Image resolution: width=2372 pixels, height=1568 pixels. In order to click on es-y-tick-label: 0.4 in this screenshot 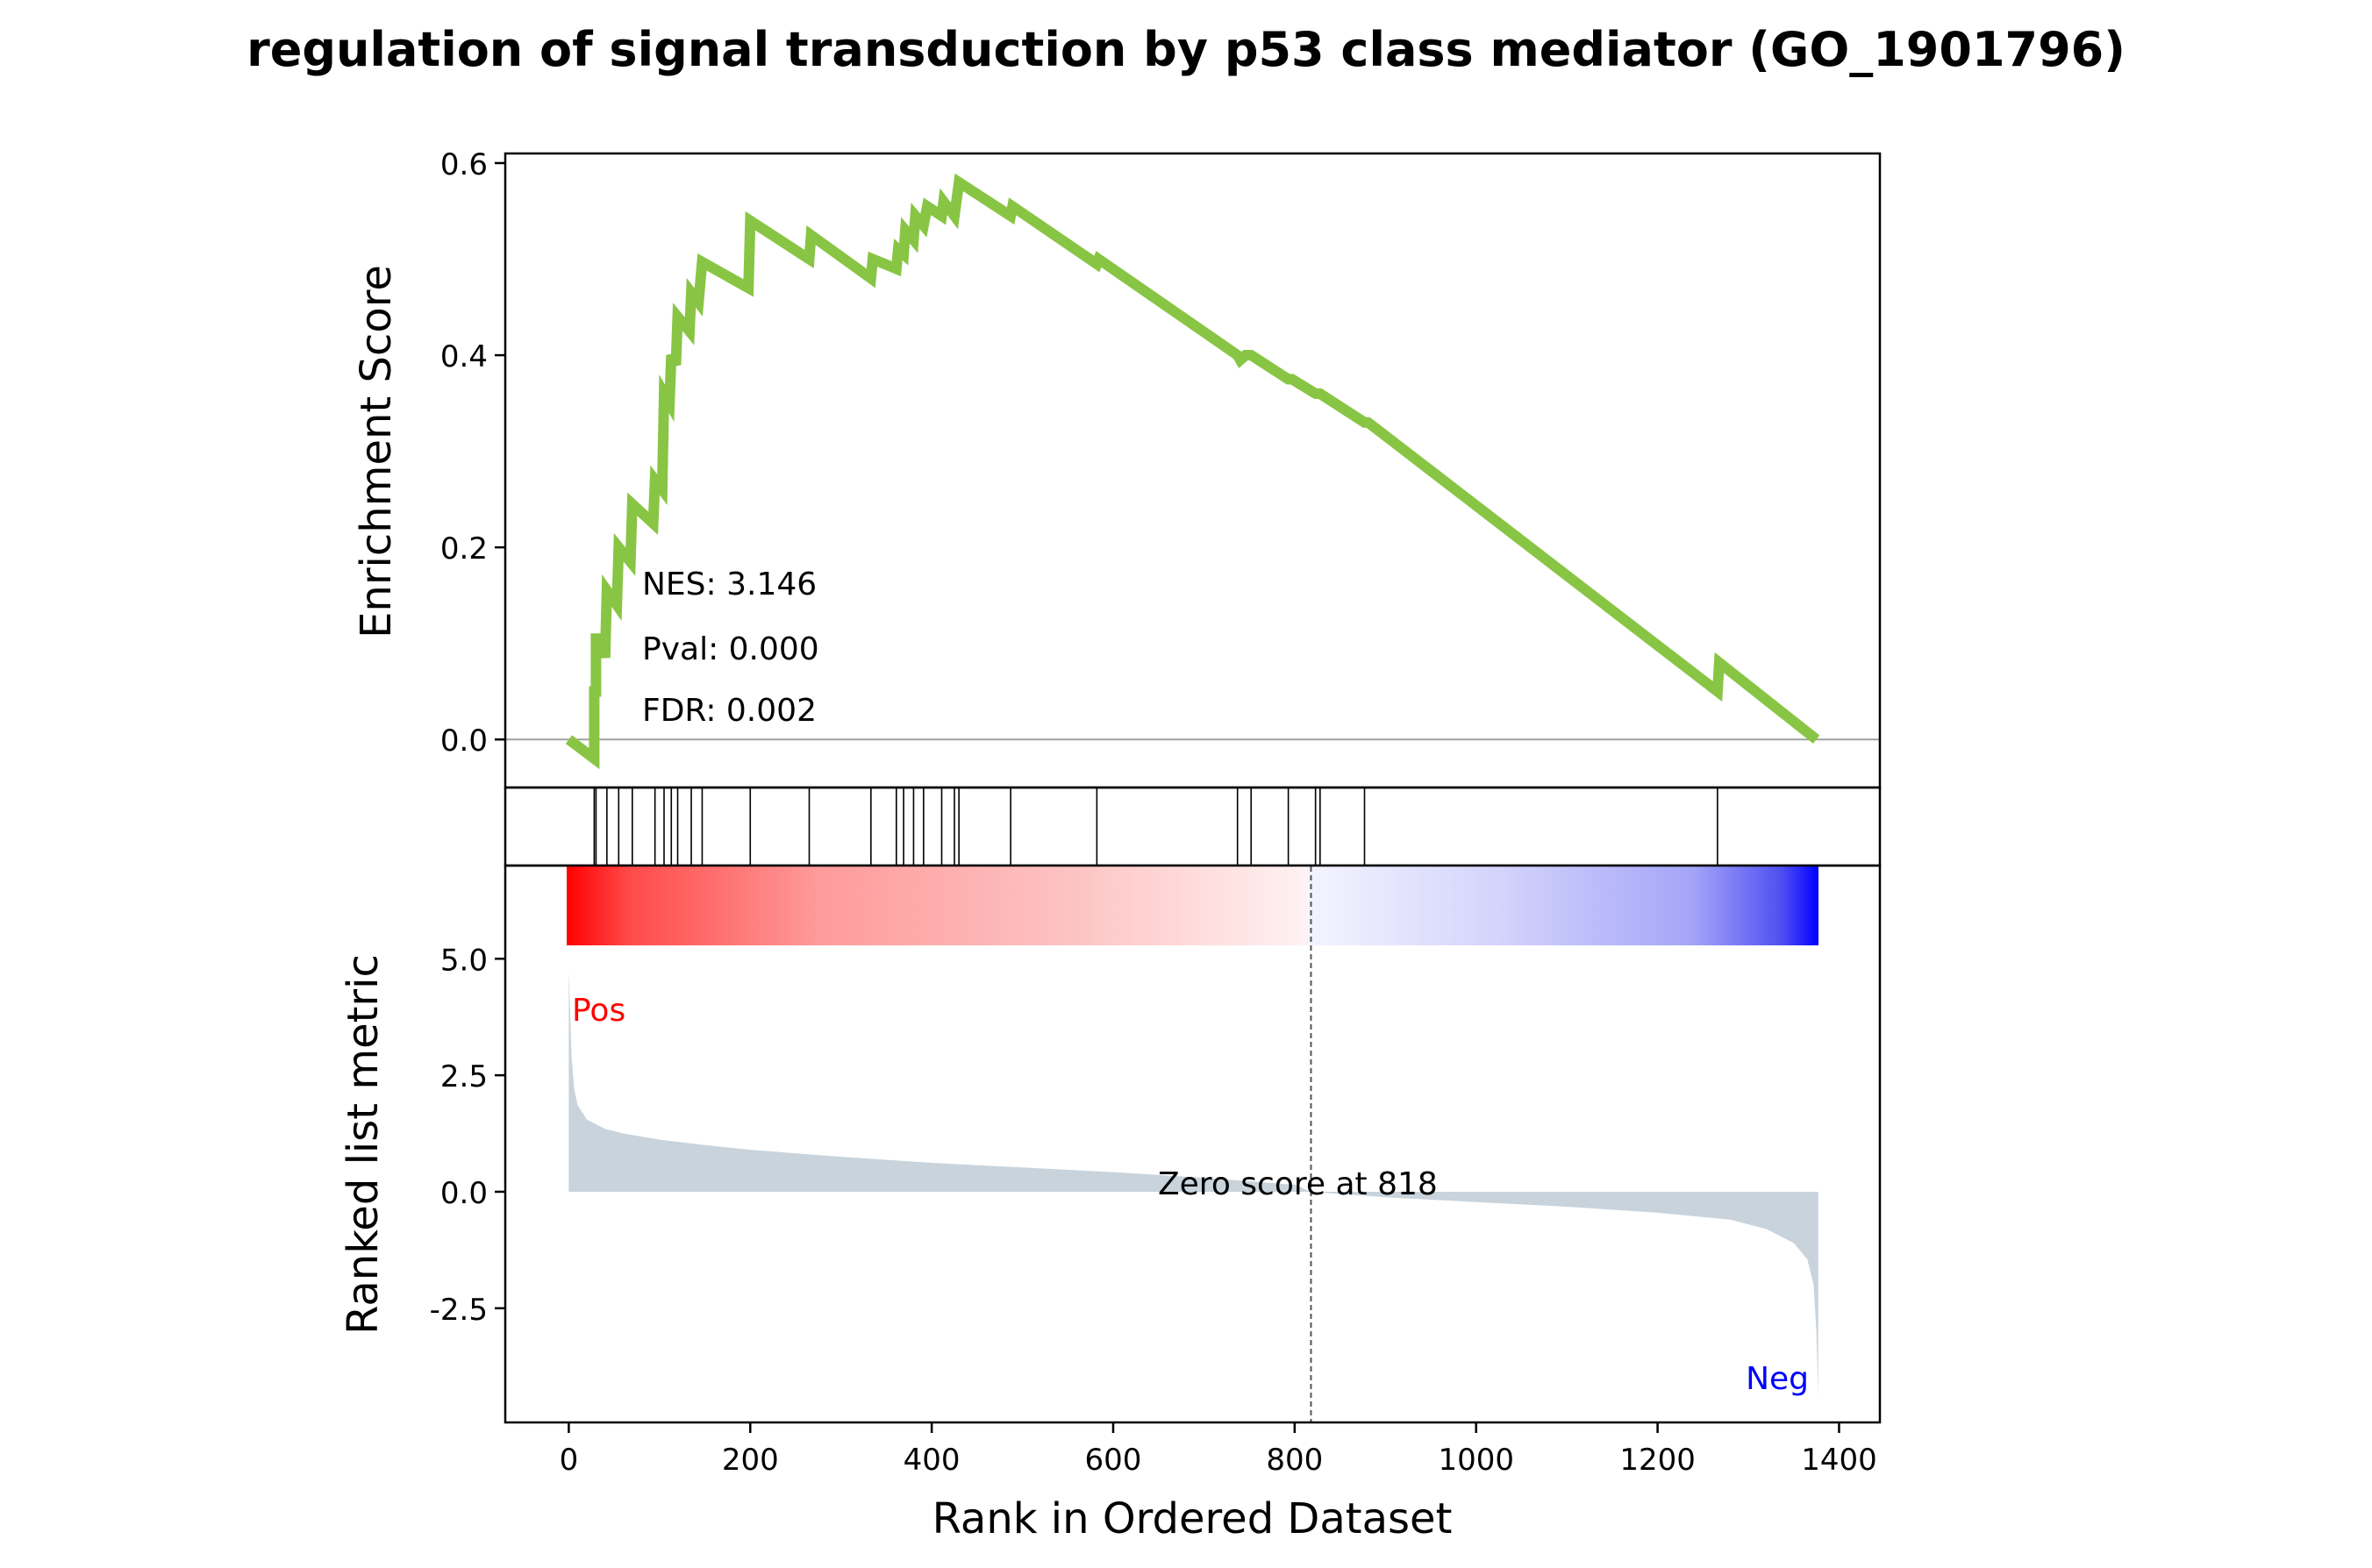, I will do `click(464, 357)`.